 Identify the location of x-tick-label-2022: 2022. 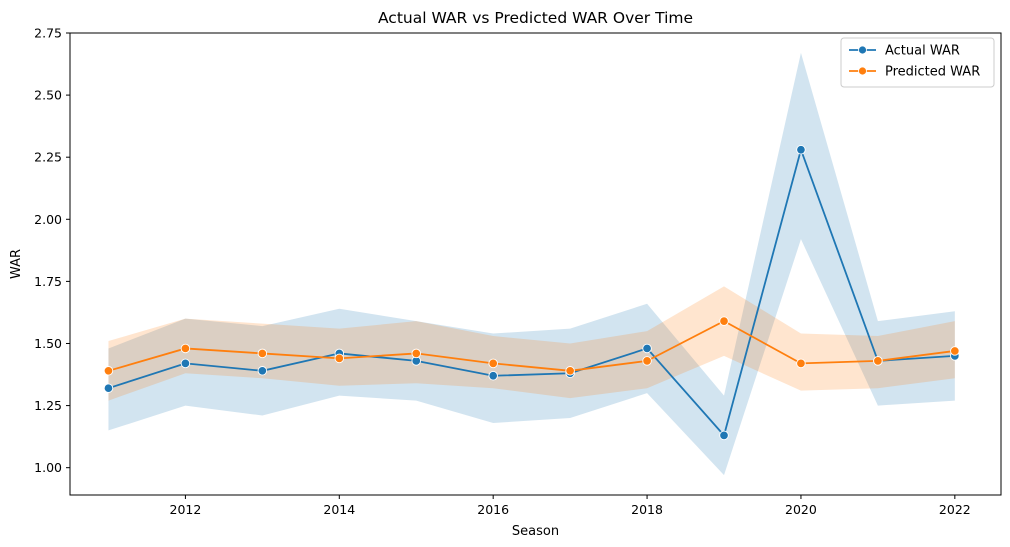
(955, 509).